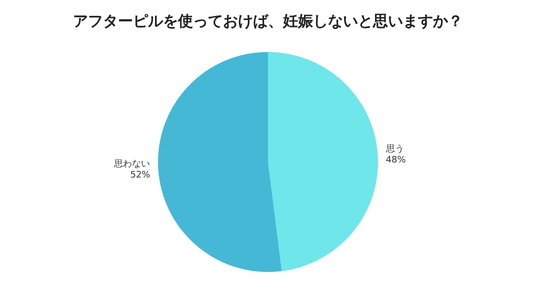  Describe the element at coordinates (131, 164) in the screenshot. I see `slice-label: 思わない` at that location.